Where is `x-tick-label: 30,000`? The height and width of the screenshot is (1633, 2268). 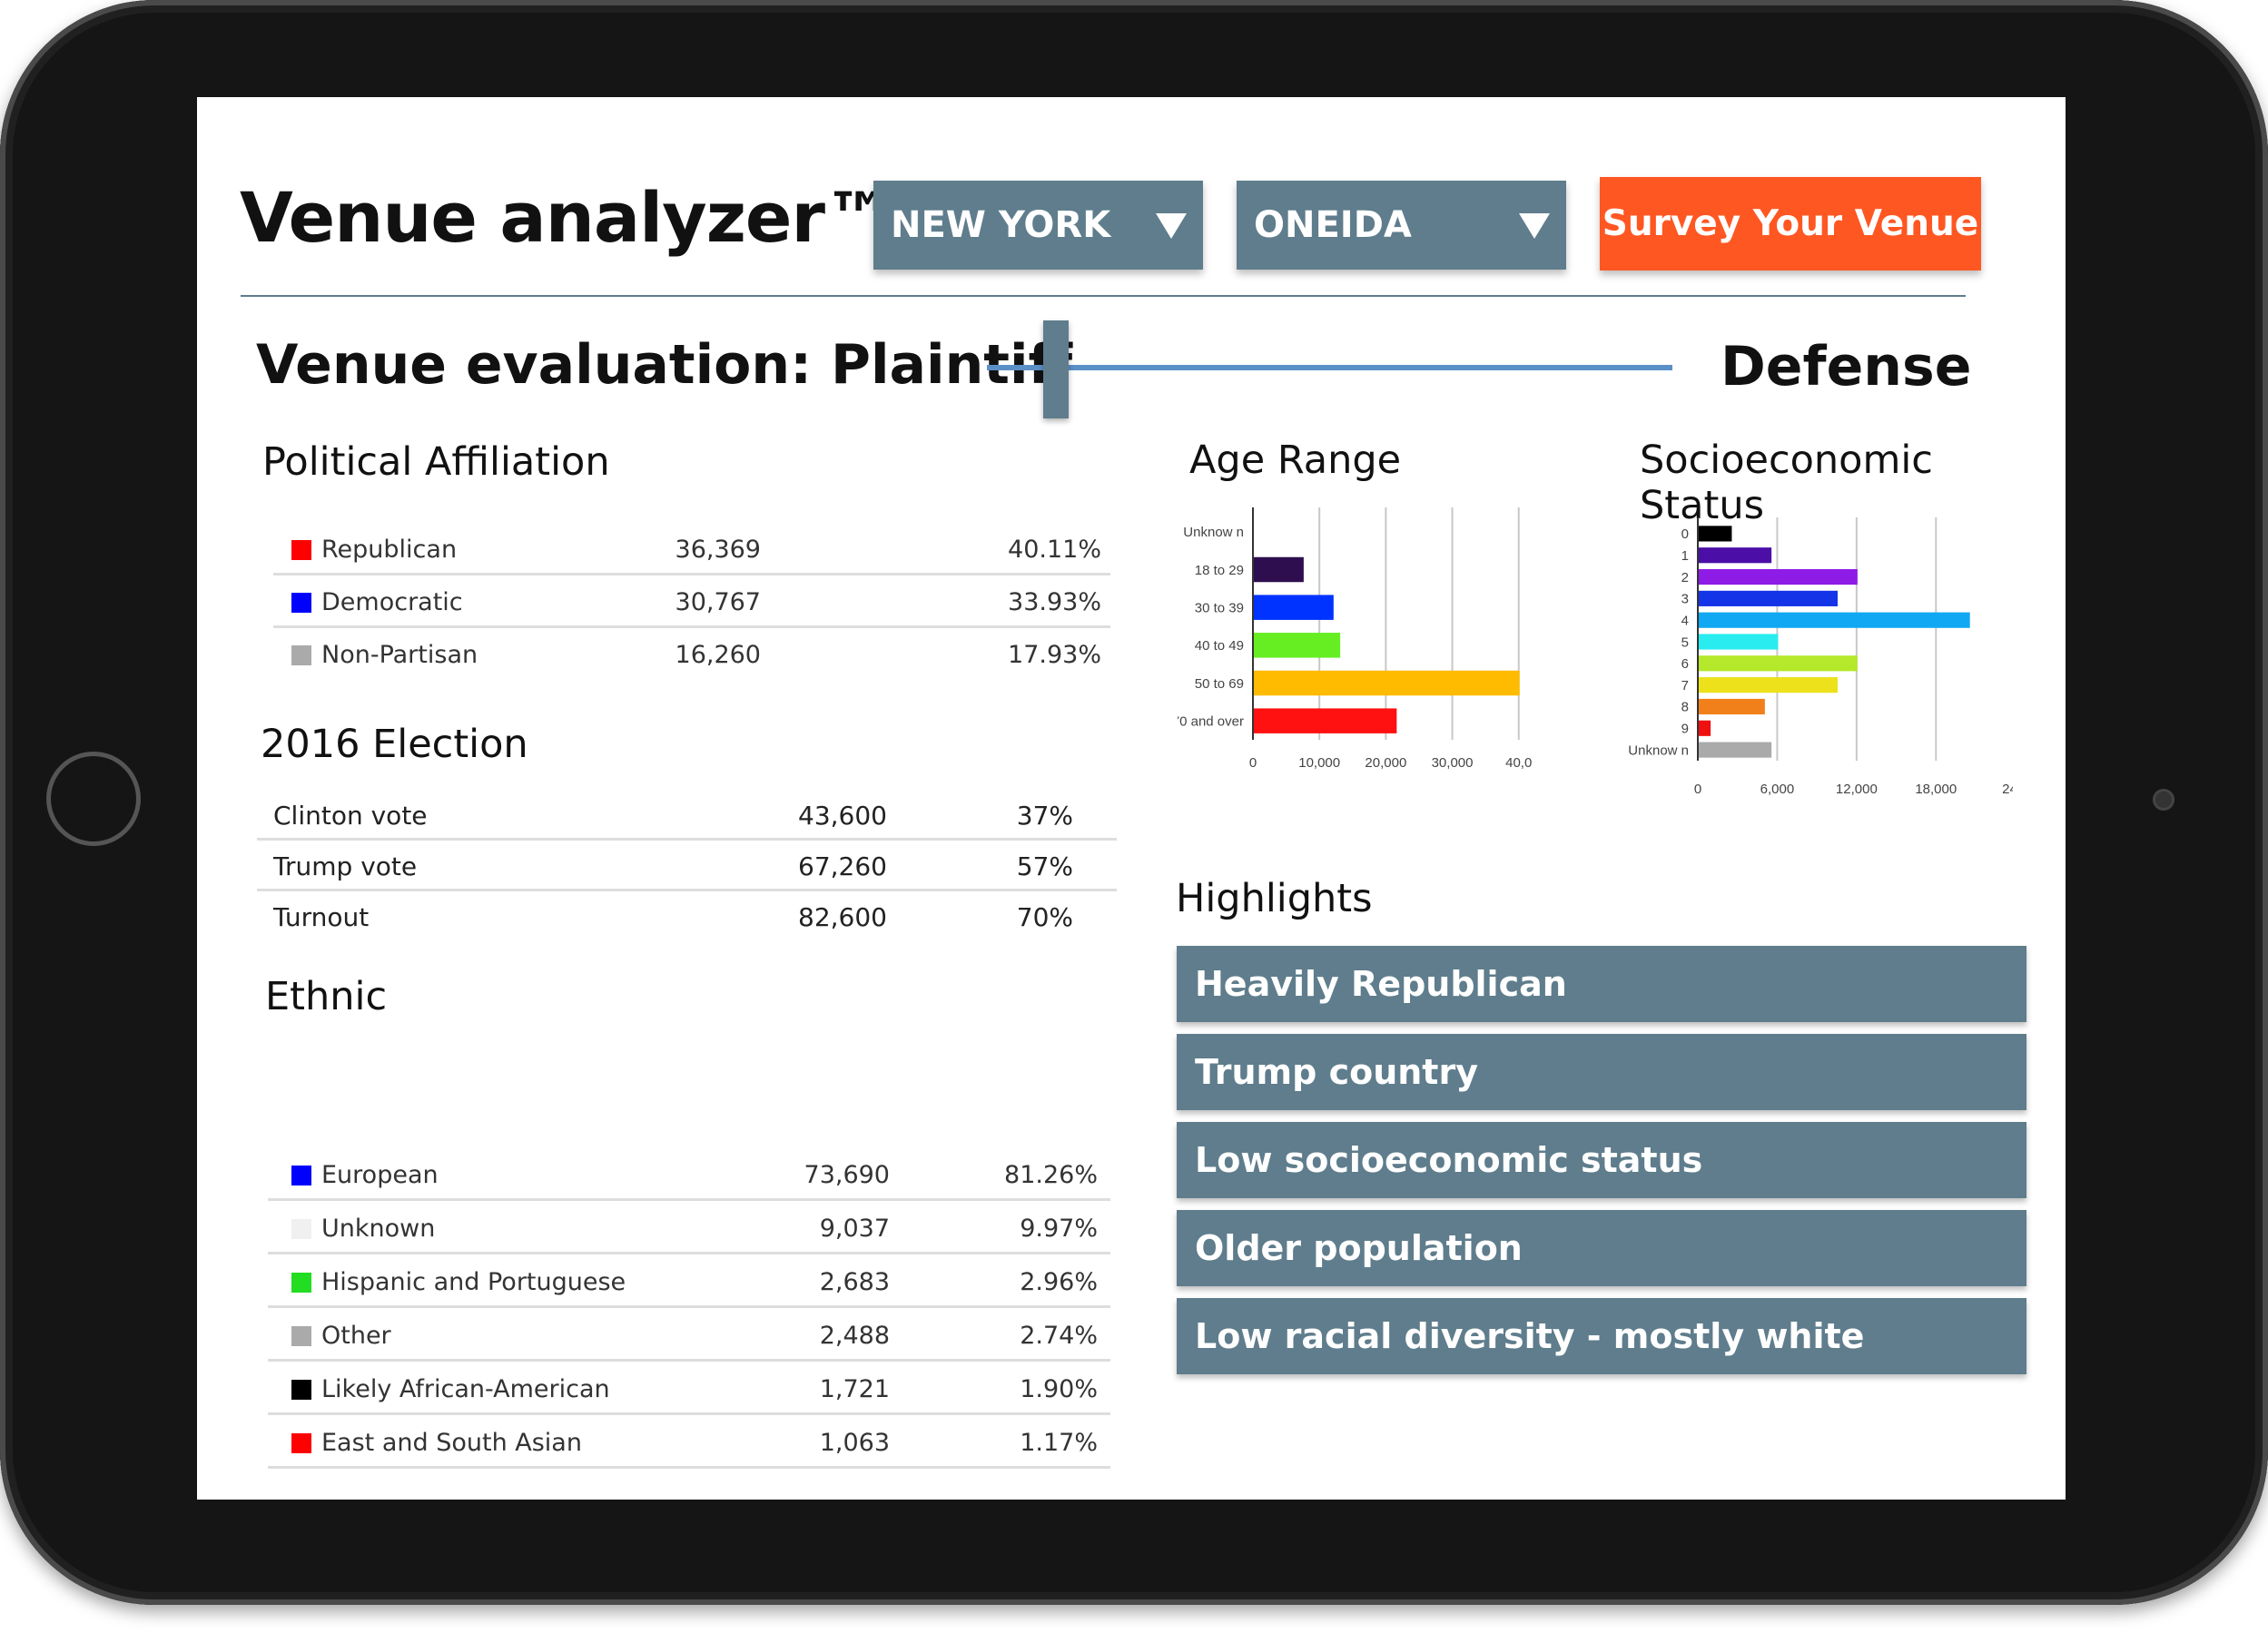 x-tick-label: 30,000 is located at coordinates (1453, 763).